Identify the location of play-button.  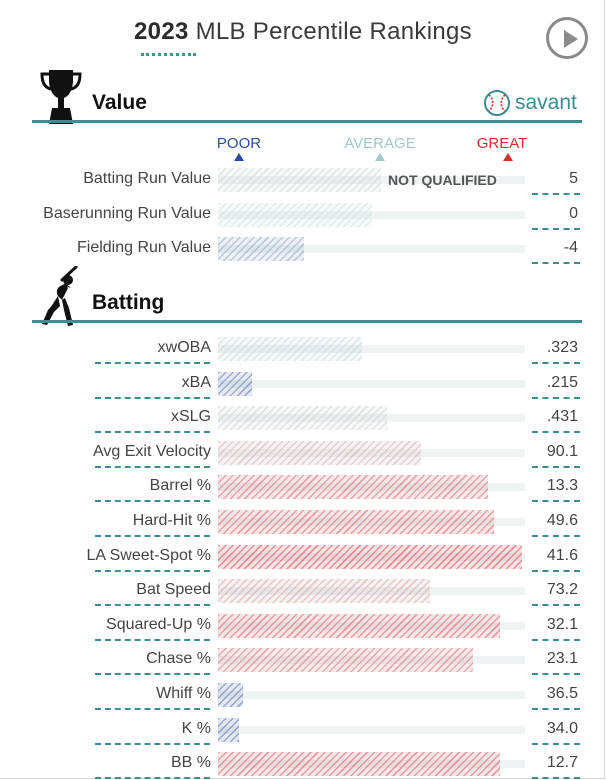
(567, 38).